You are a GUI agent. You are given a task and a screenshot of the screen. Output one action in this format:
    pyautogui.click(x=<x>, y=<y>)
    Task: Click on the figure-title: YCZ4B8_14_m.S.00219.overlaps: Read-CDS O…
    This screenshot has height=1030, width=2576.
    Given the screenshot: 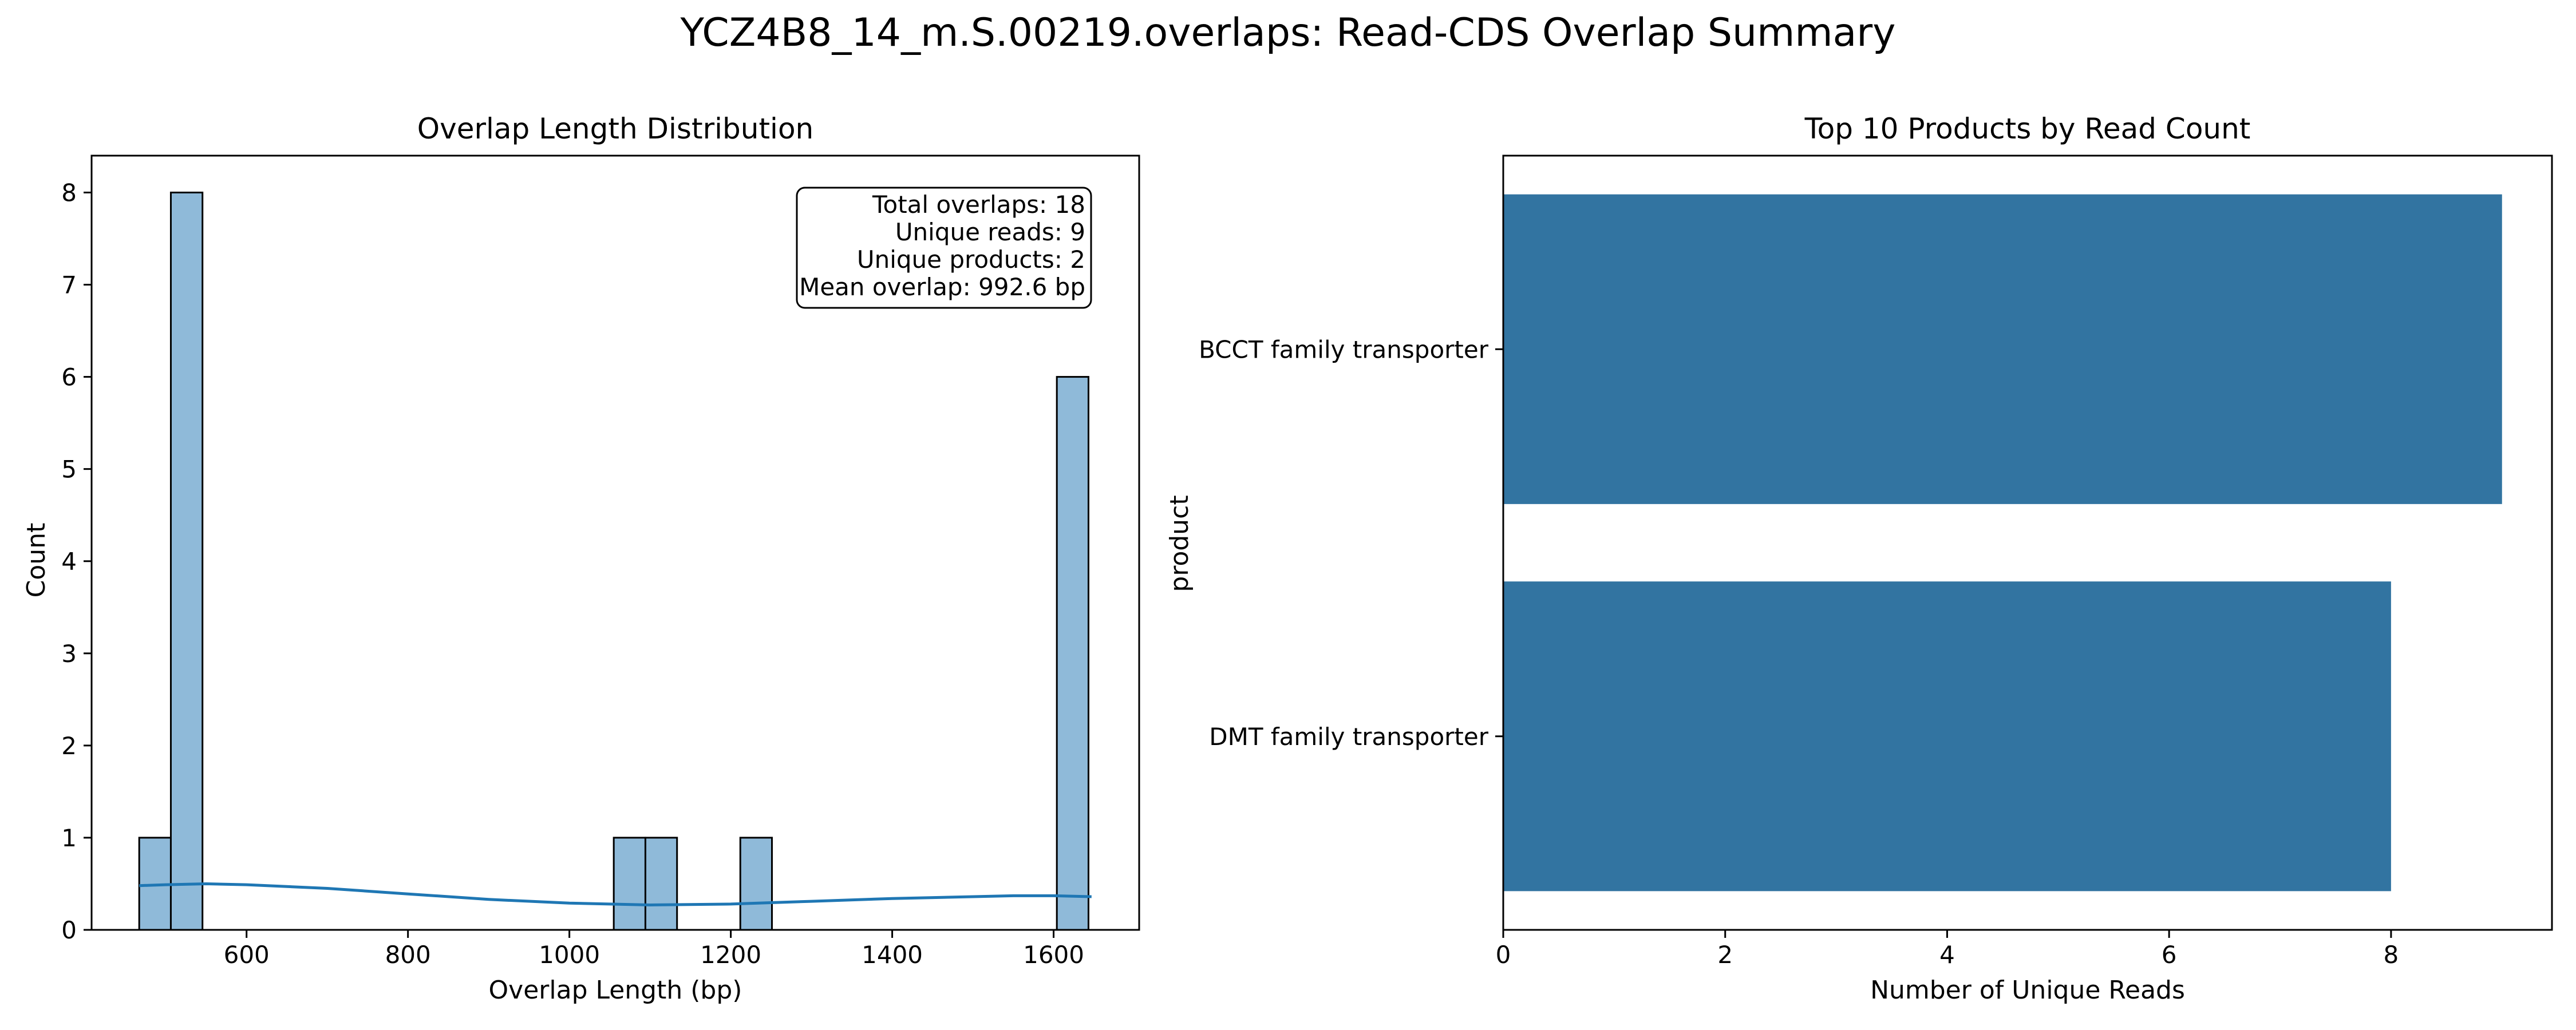 What is the action you would take?
    pyautogui.click(x=1287, y=33)
    